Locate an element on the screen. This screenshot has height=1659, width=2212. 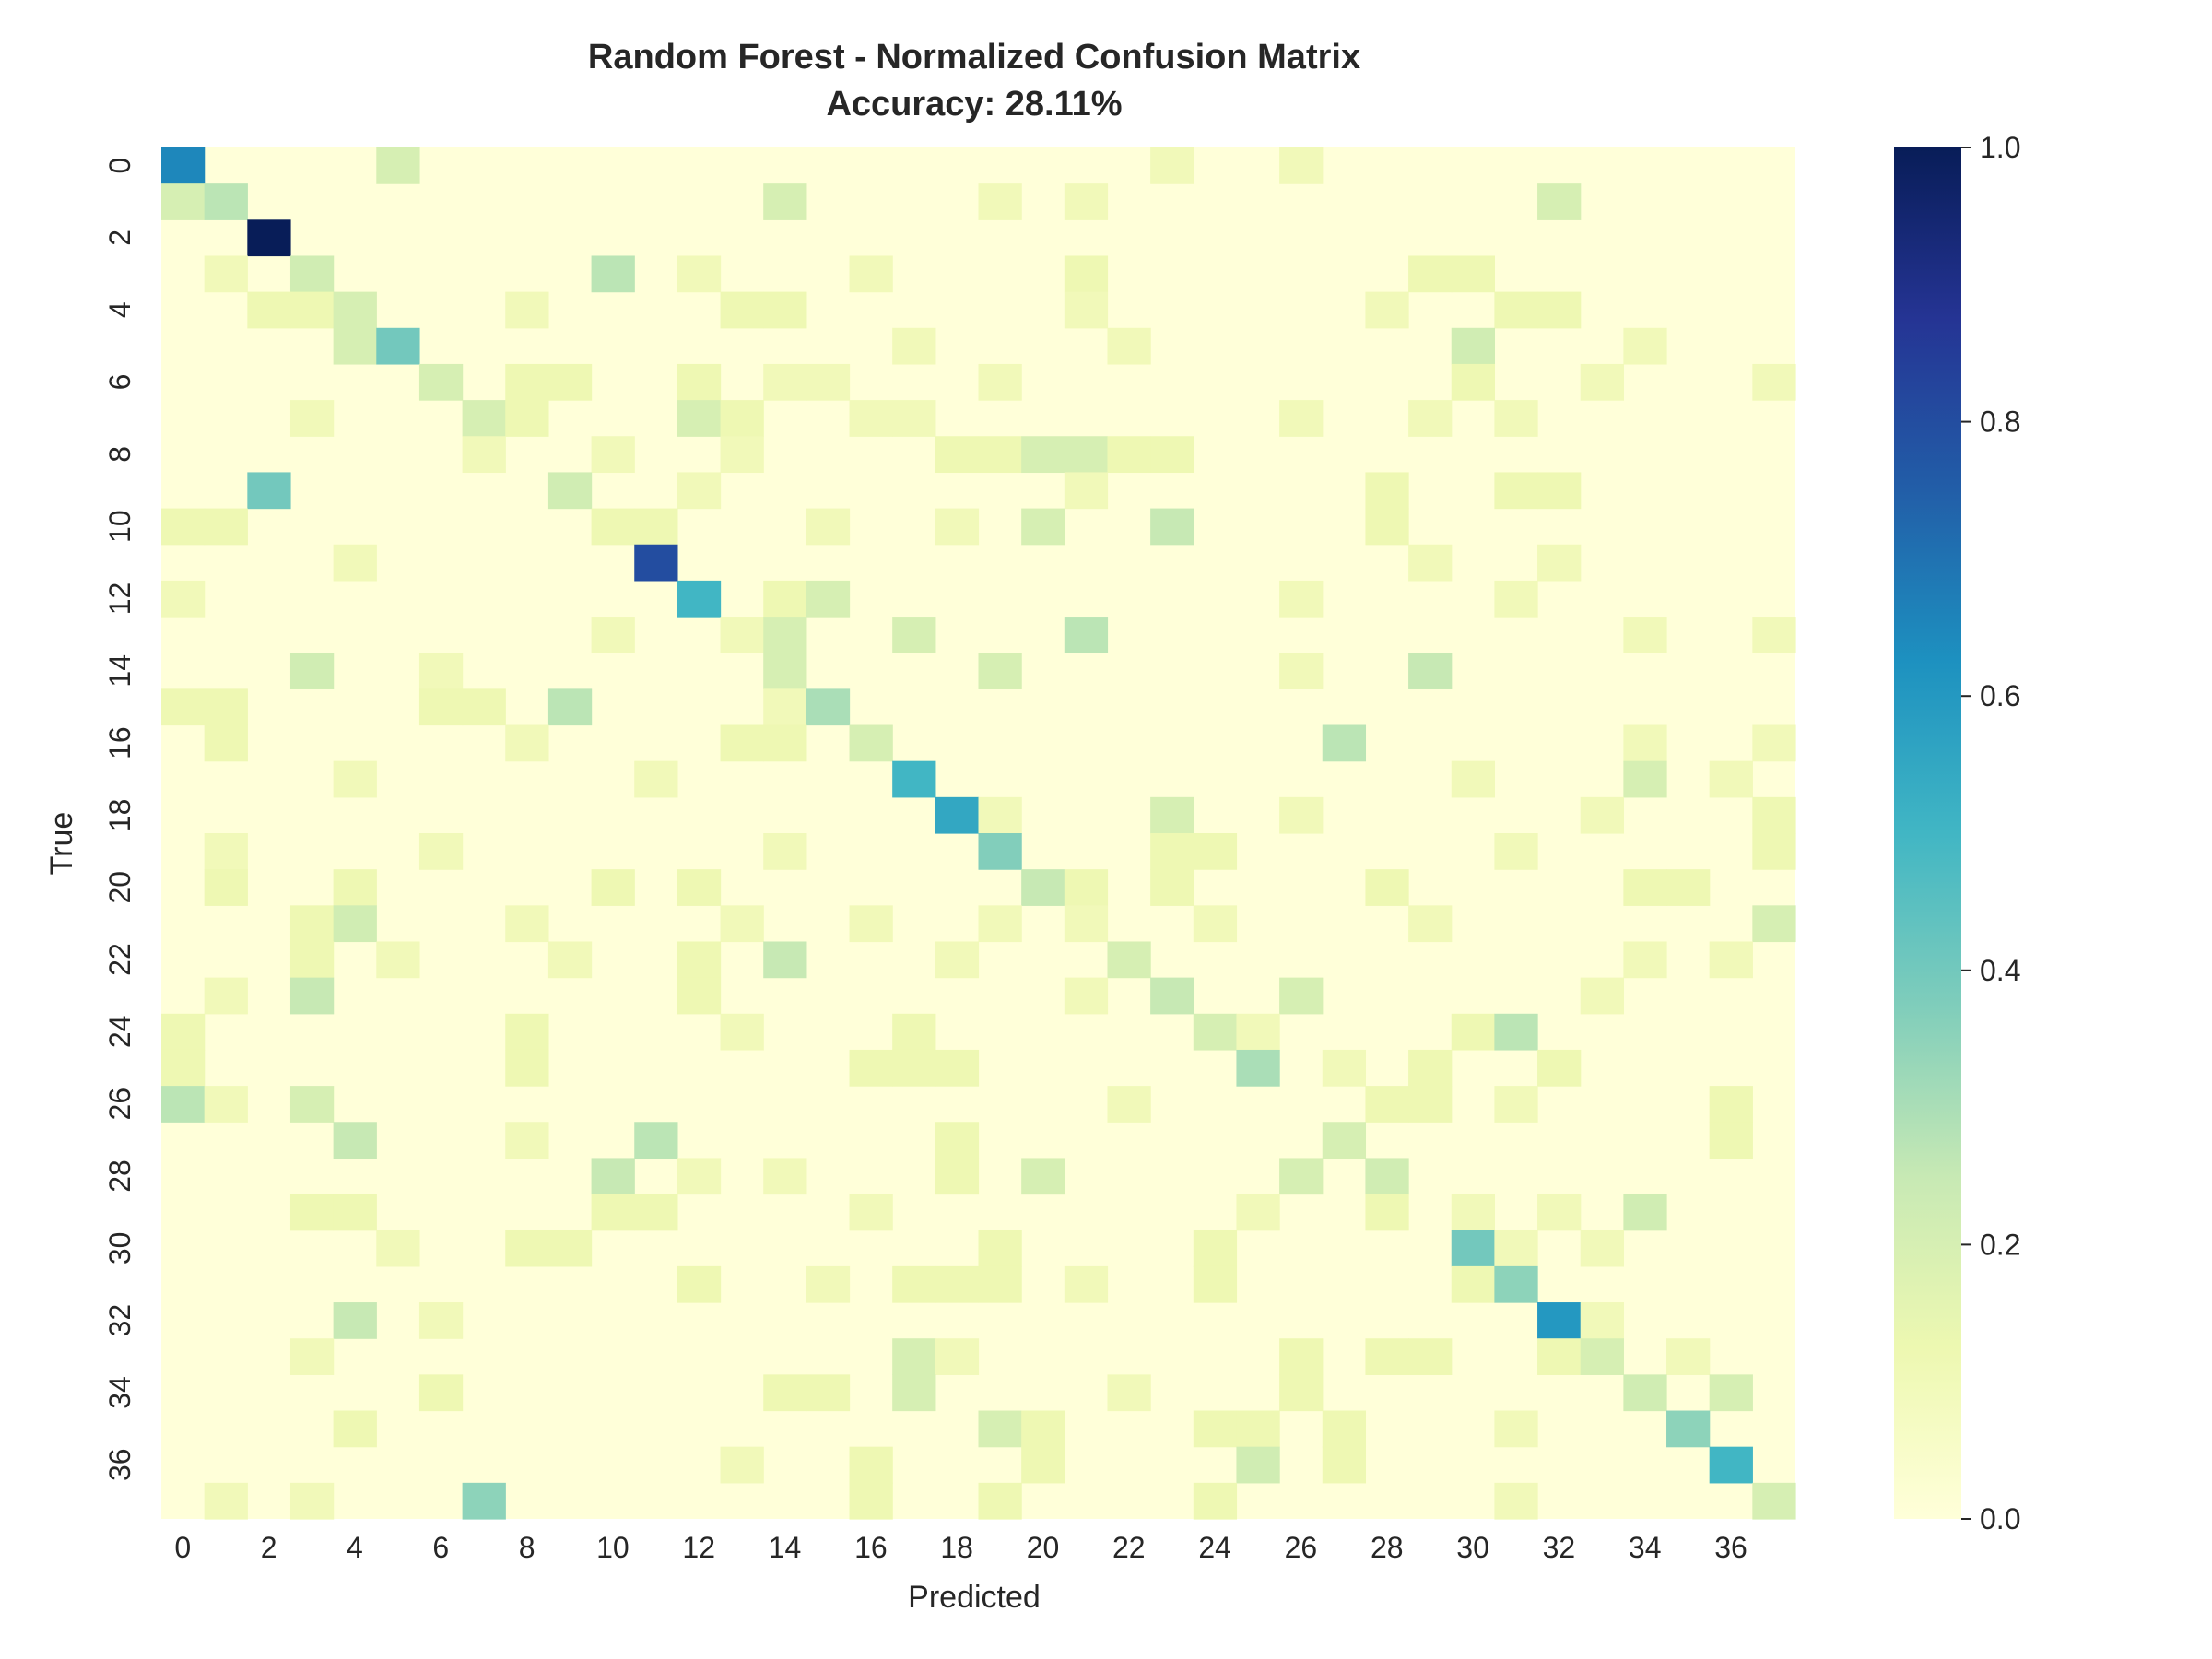
y-tick-label: 26 is located at coordinates (119, 1104).